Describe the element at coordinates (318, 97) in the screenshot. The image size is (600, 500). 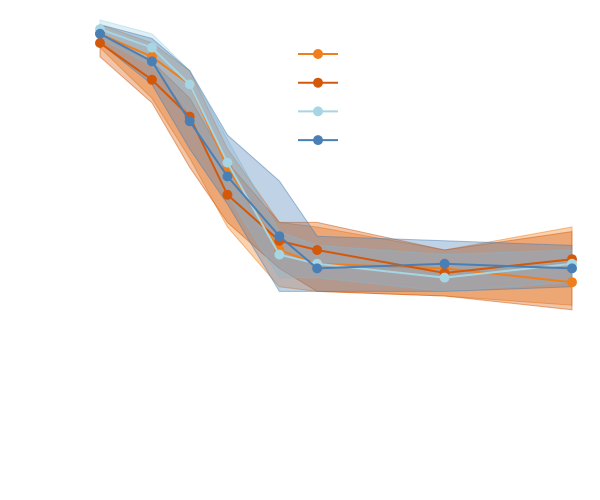
I see `legend` at that location.